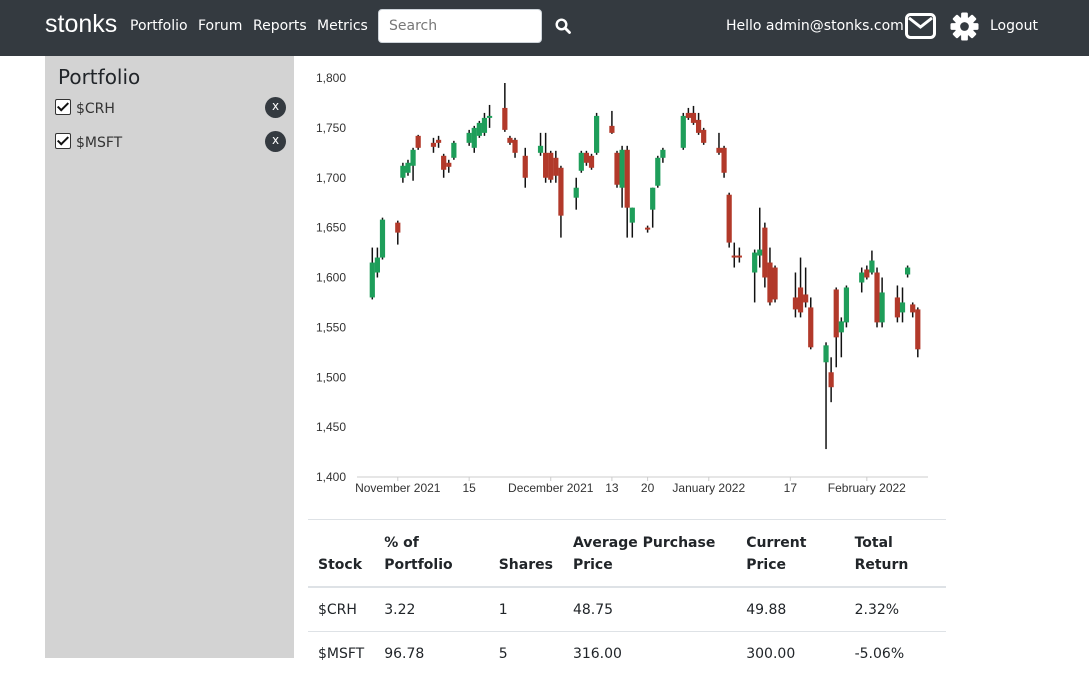 Image resolution: width=1089 pixels, height=675 pixels. I want to click on brand: stonks, so click(81, 24).